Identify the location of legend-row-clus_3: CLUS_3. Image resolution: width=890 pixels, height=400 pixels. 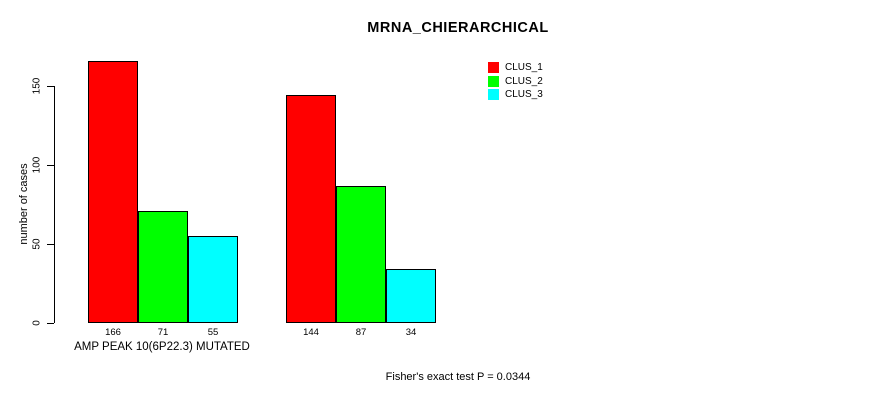
(515, 95).